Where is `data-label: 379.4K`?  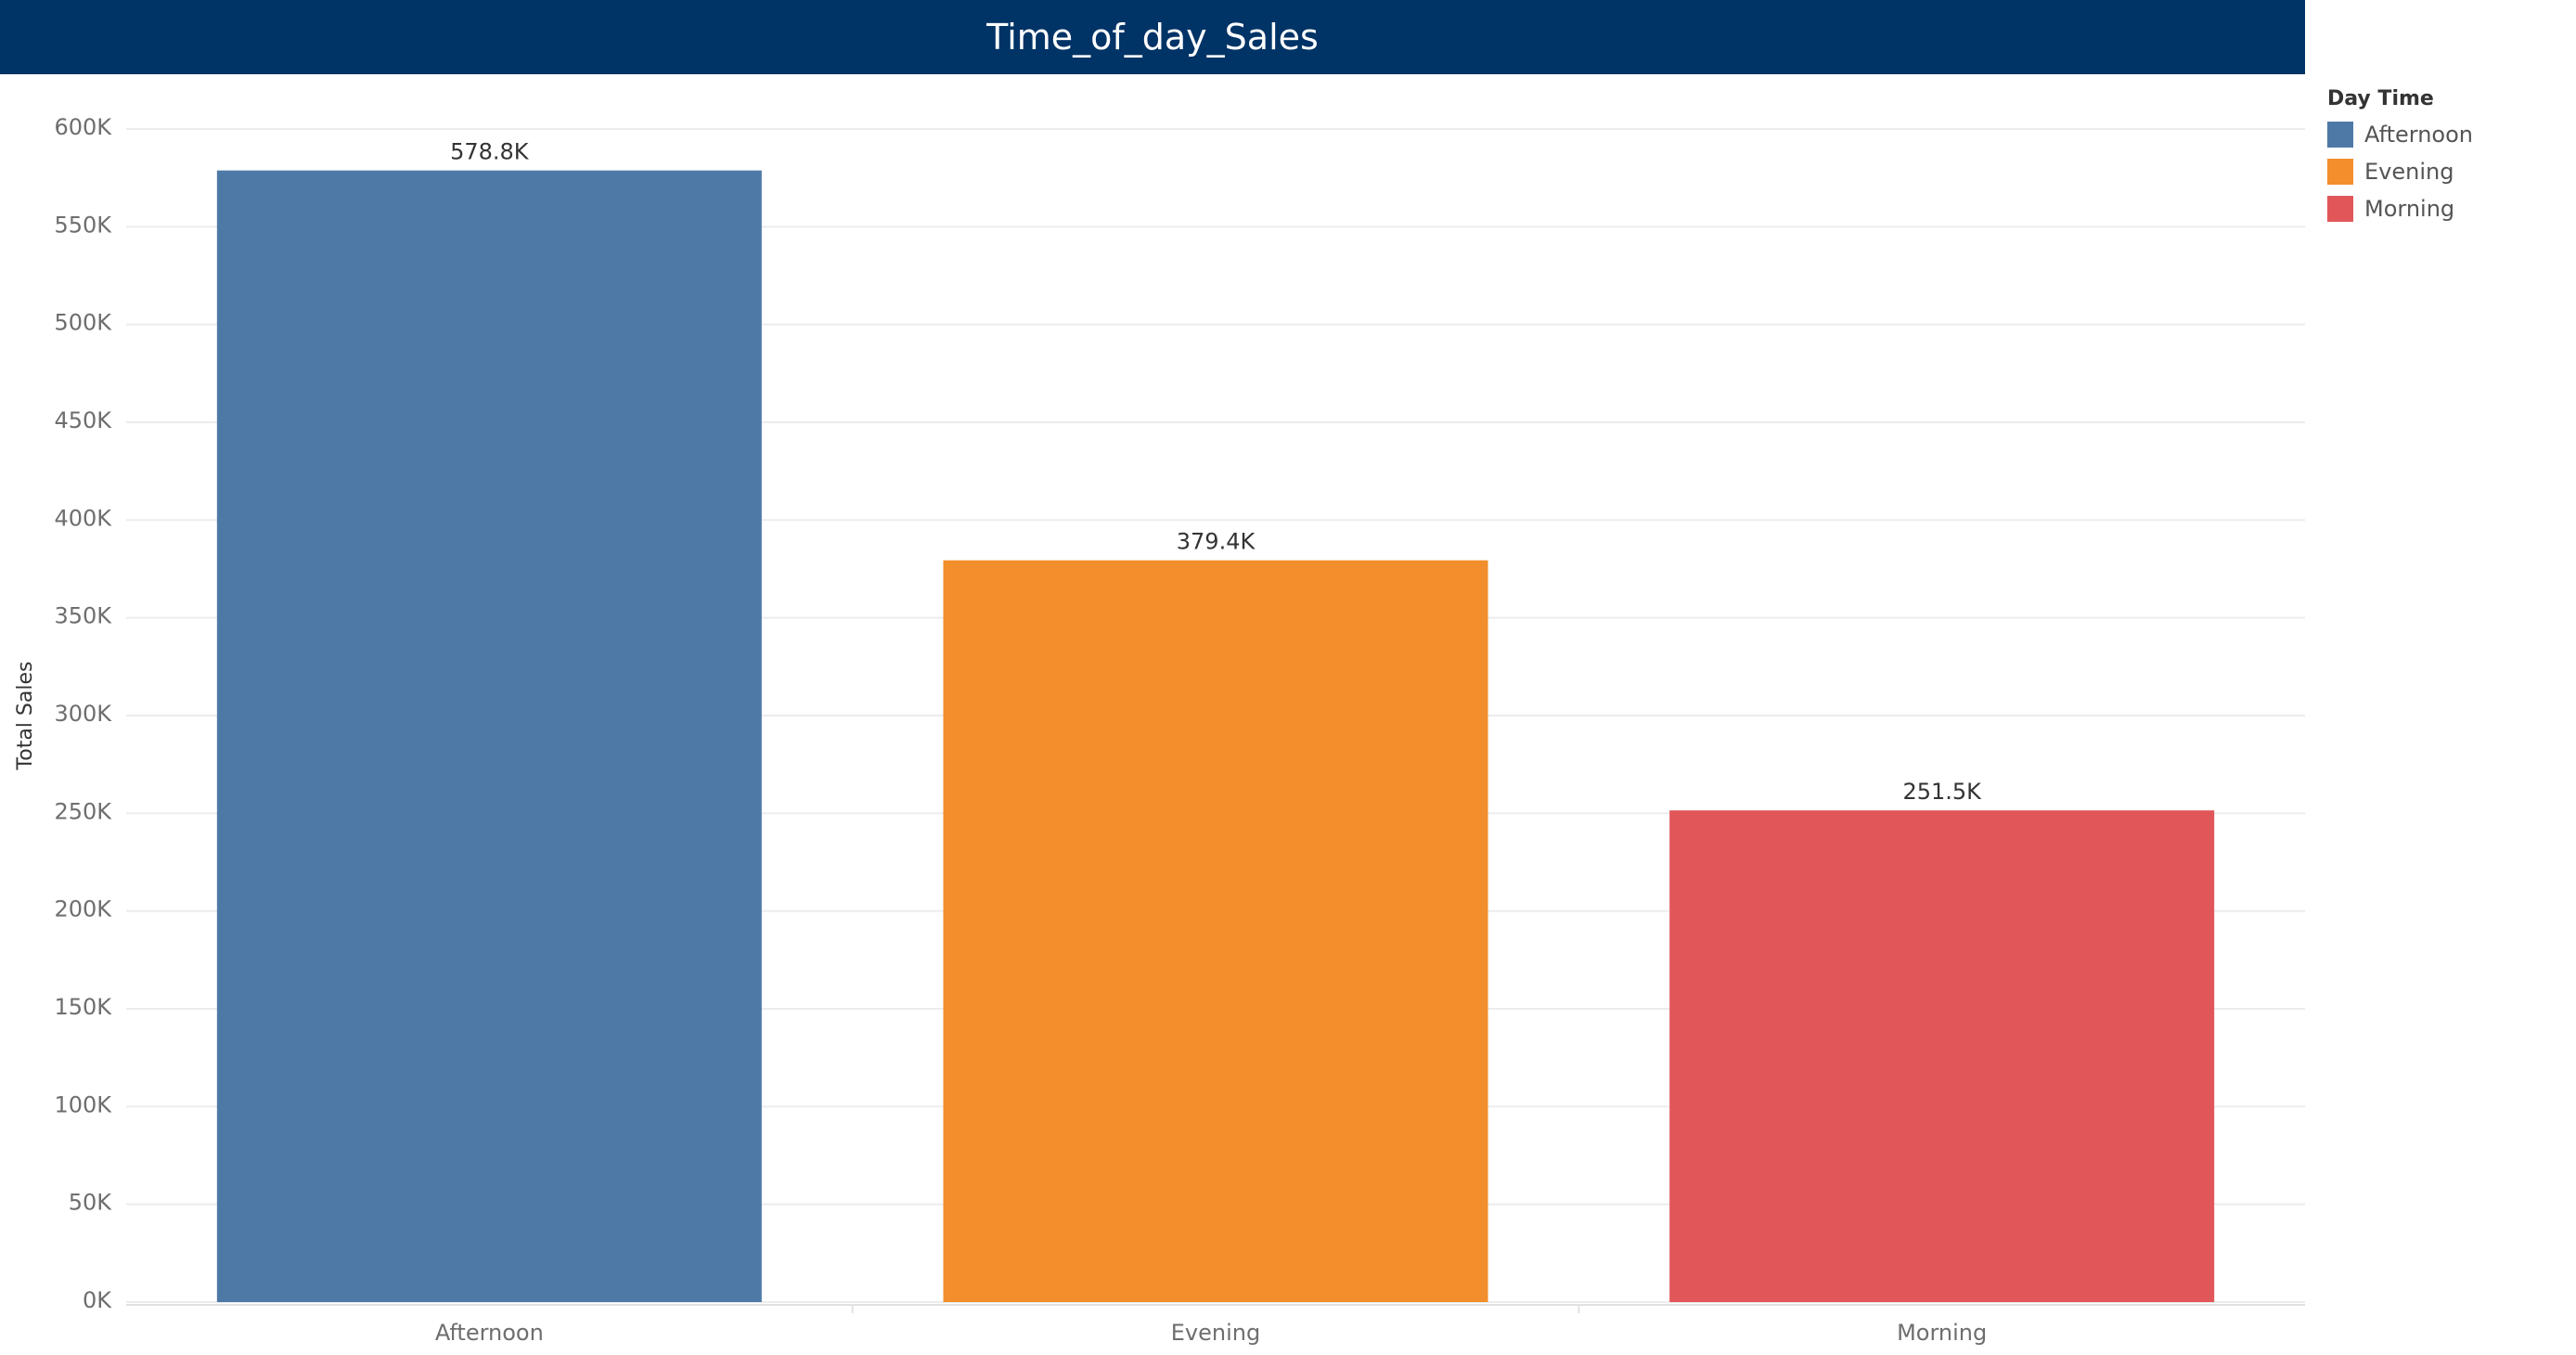
data-label: 379.4K is located at coordinates (1216, 542).